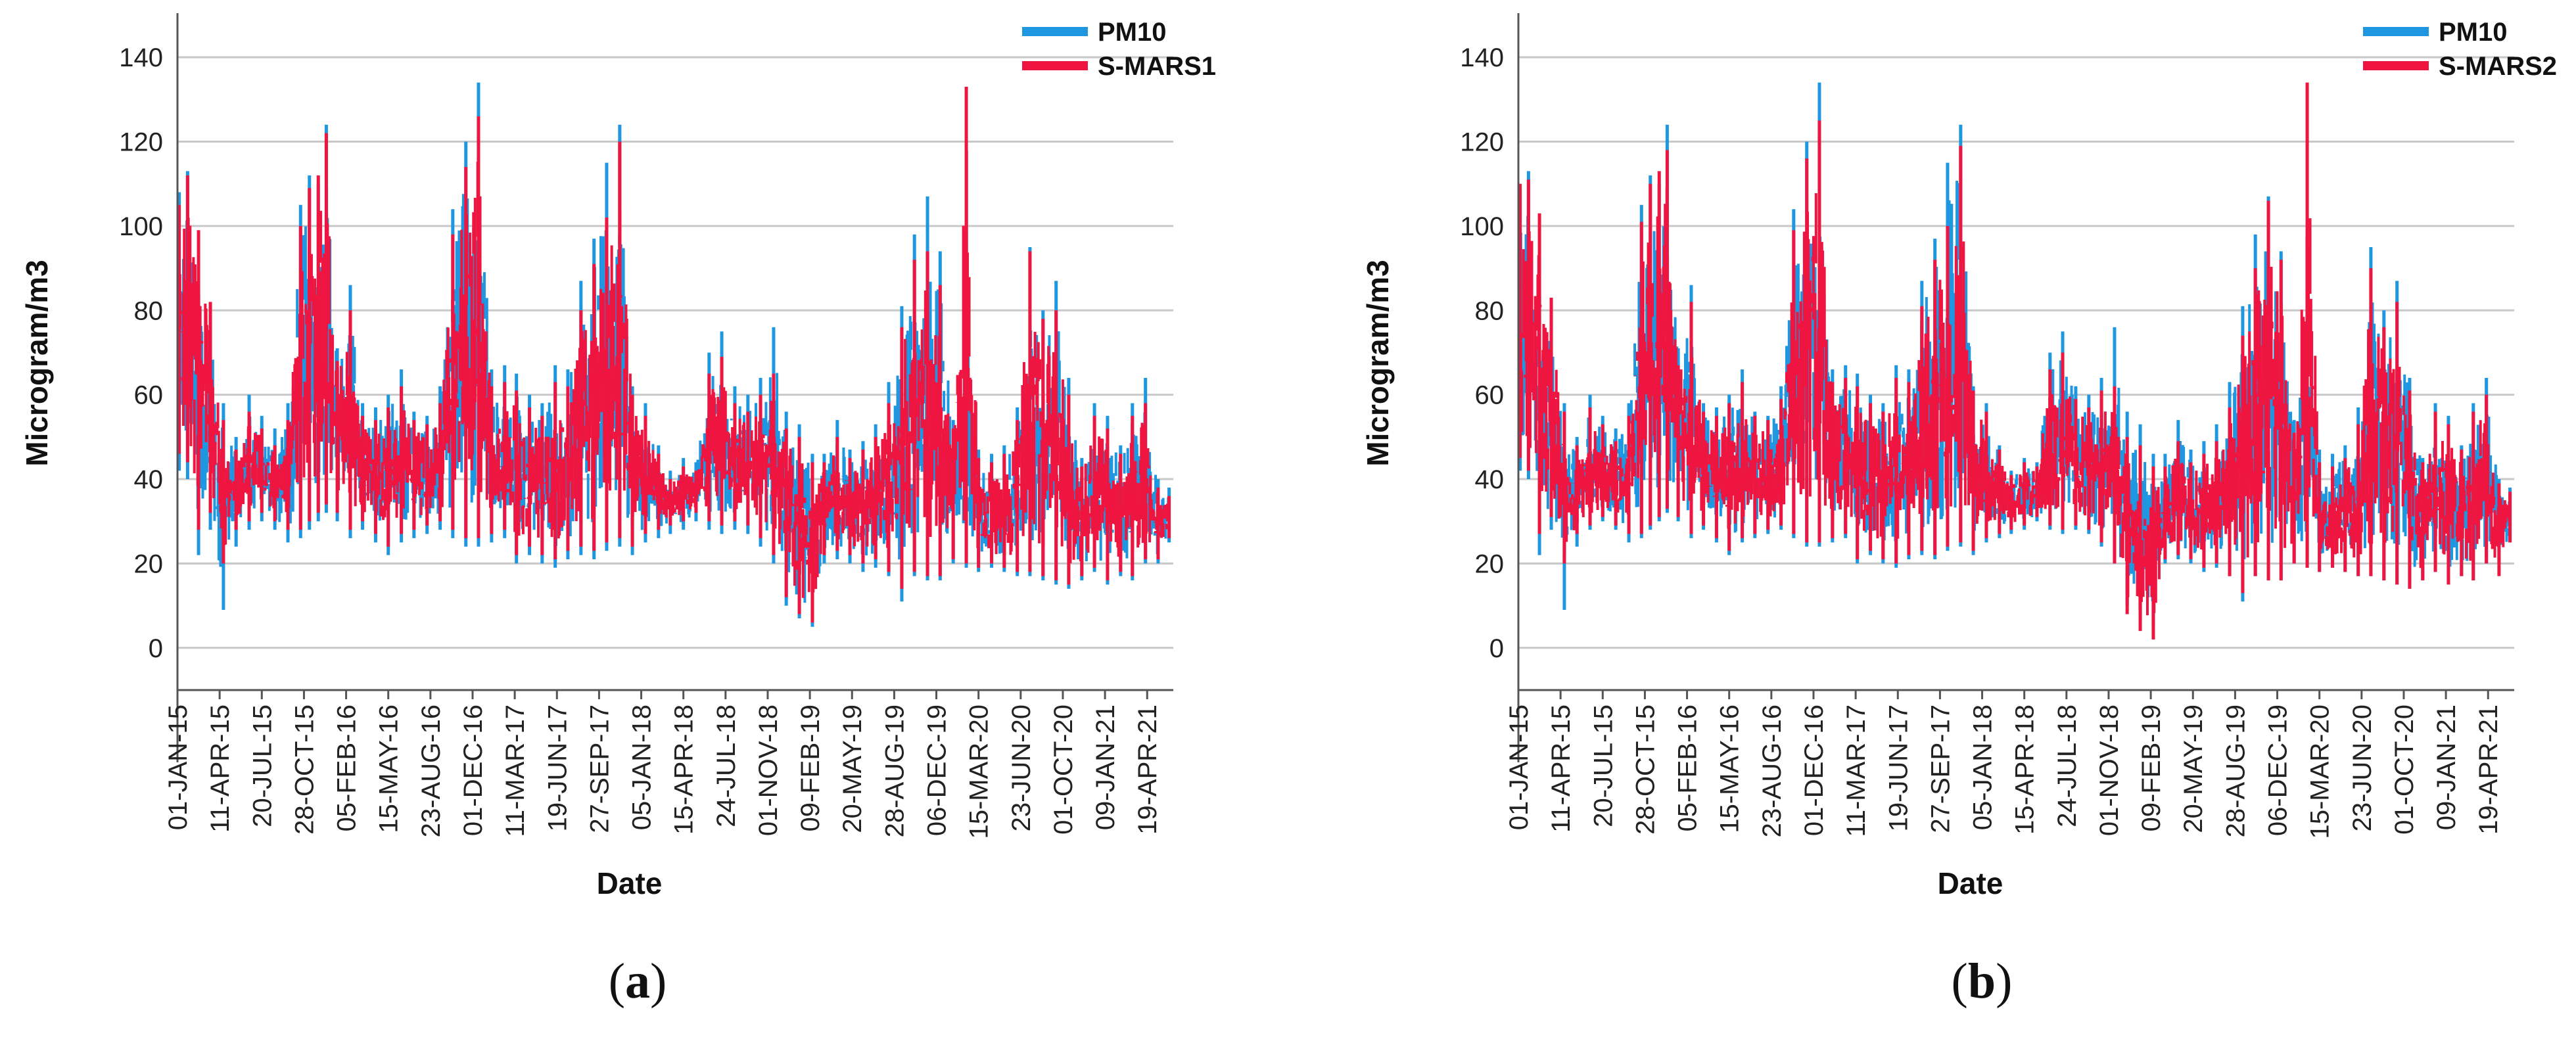 The height and width of the screenshot is (1041, 2576). Describe the element at coordinates (1021, 768) in the screenshot. I see `x-tick-label: 23-JUN-20` at that location.